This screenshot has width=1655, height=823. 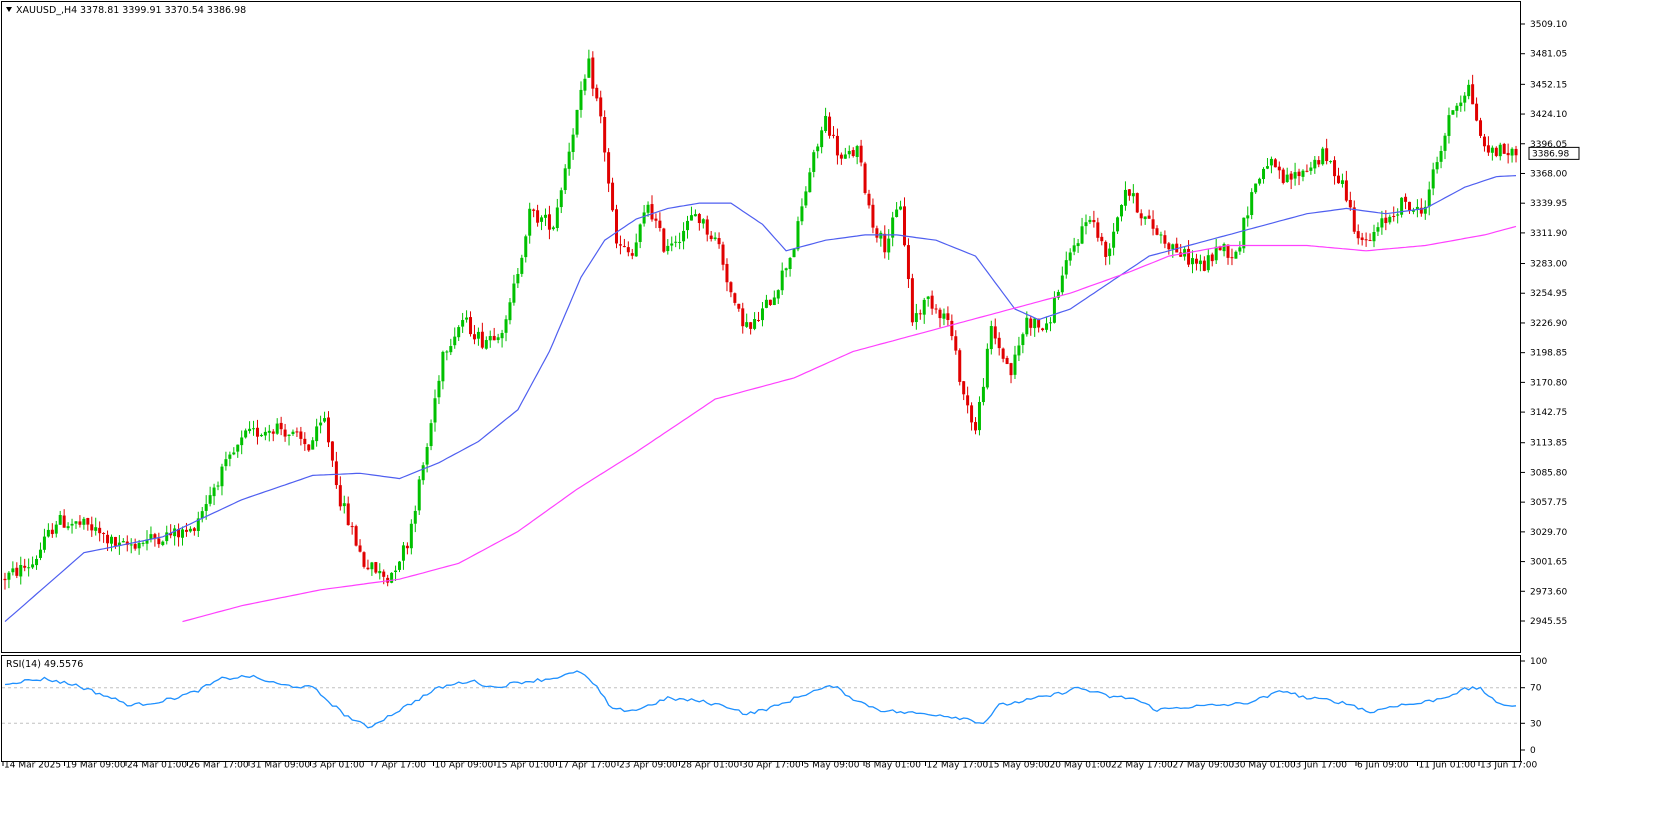 I want to click on rsi-tick-label: 70, so click(x=1536, y=689).